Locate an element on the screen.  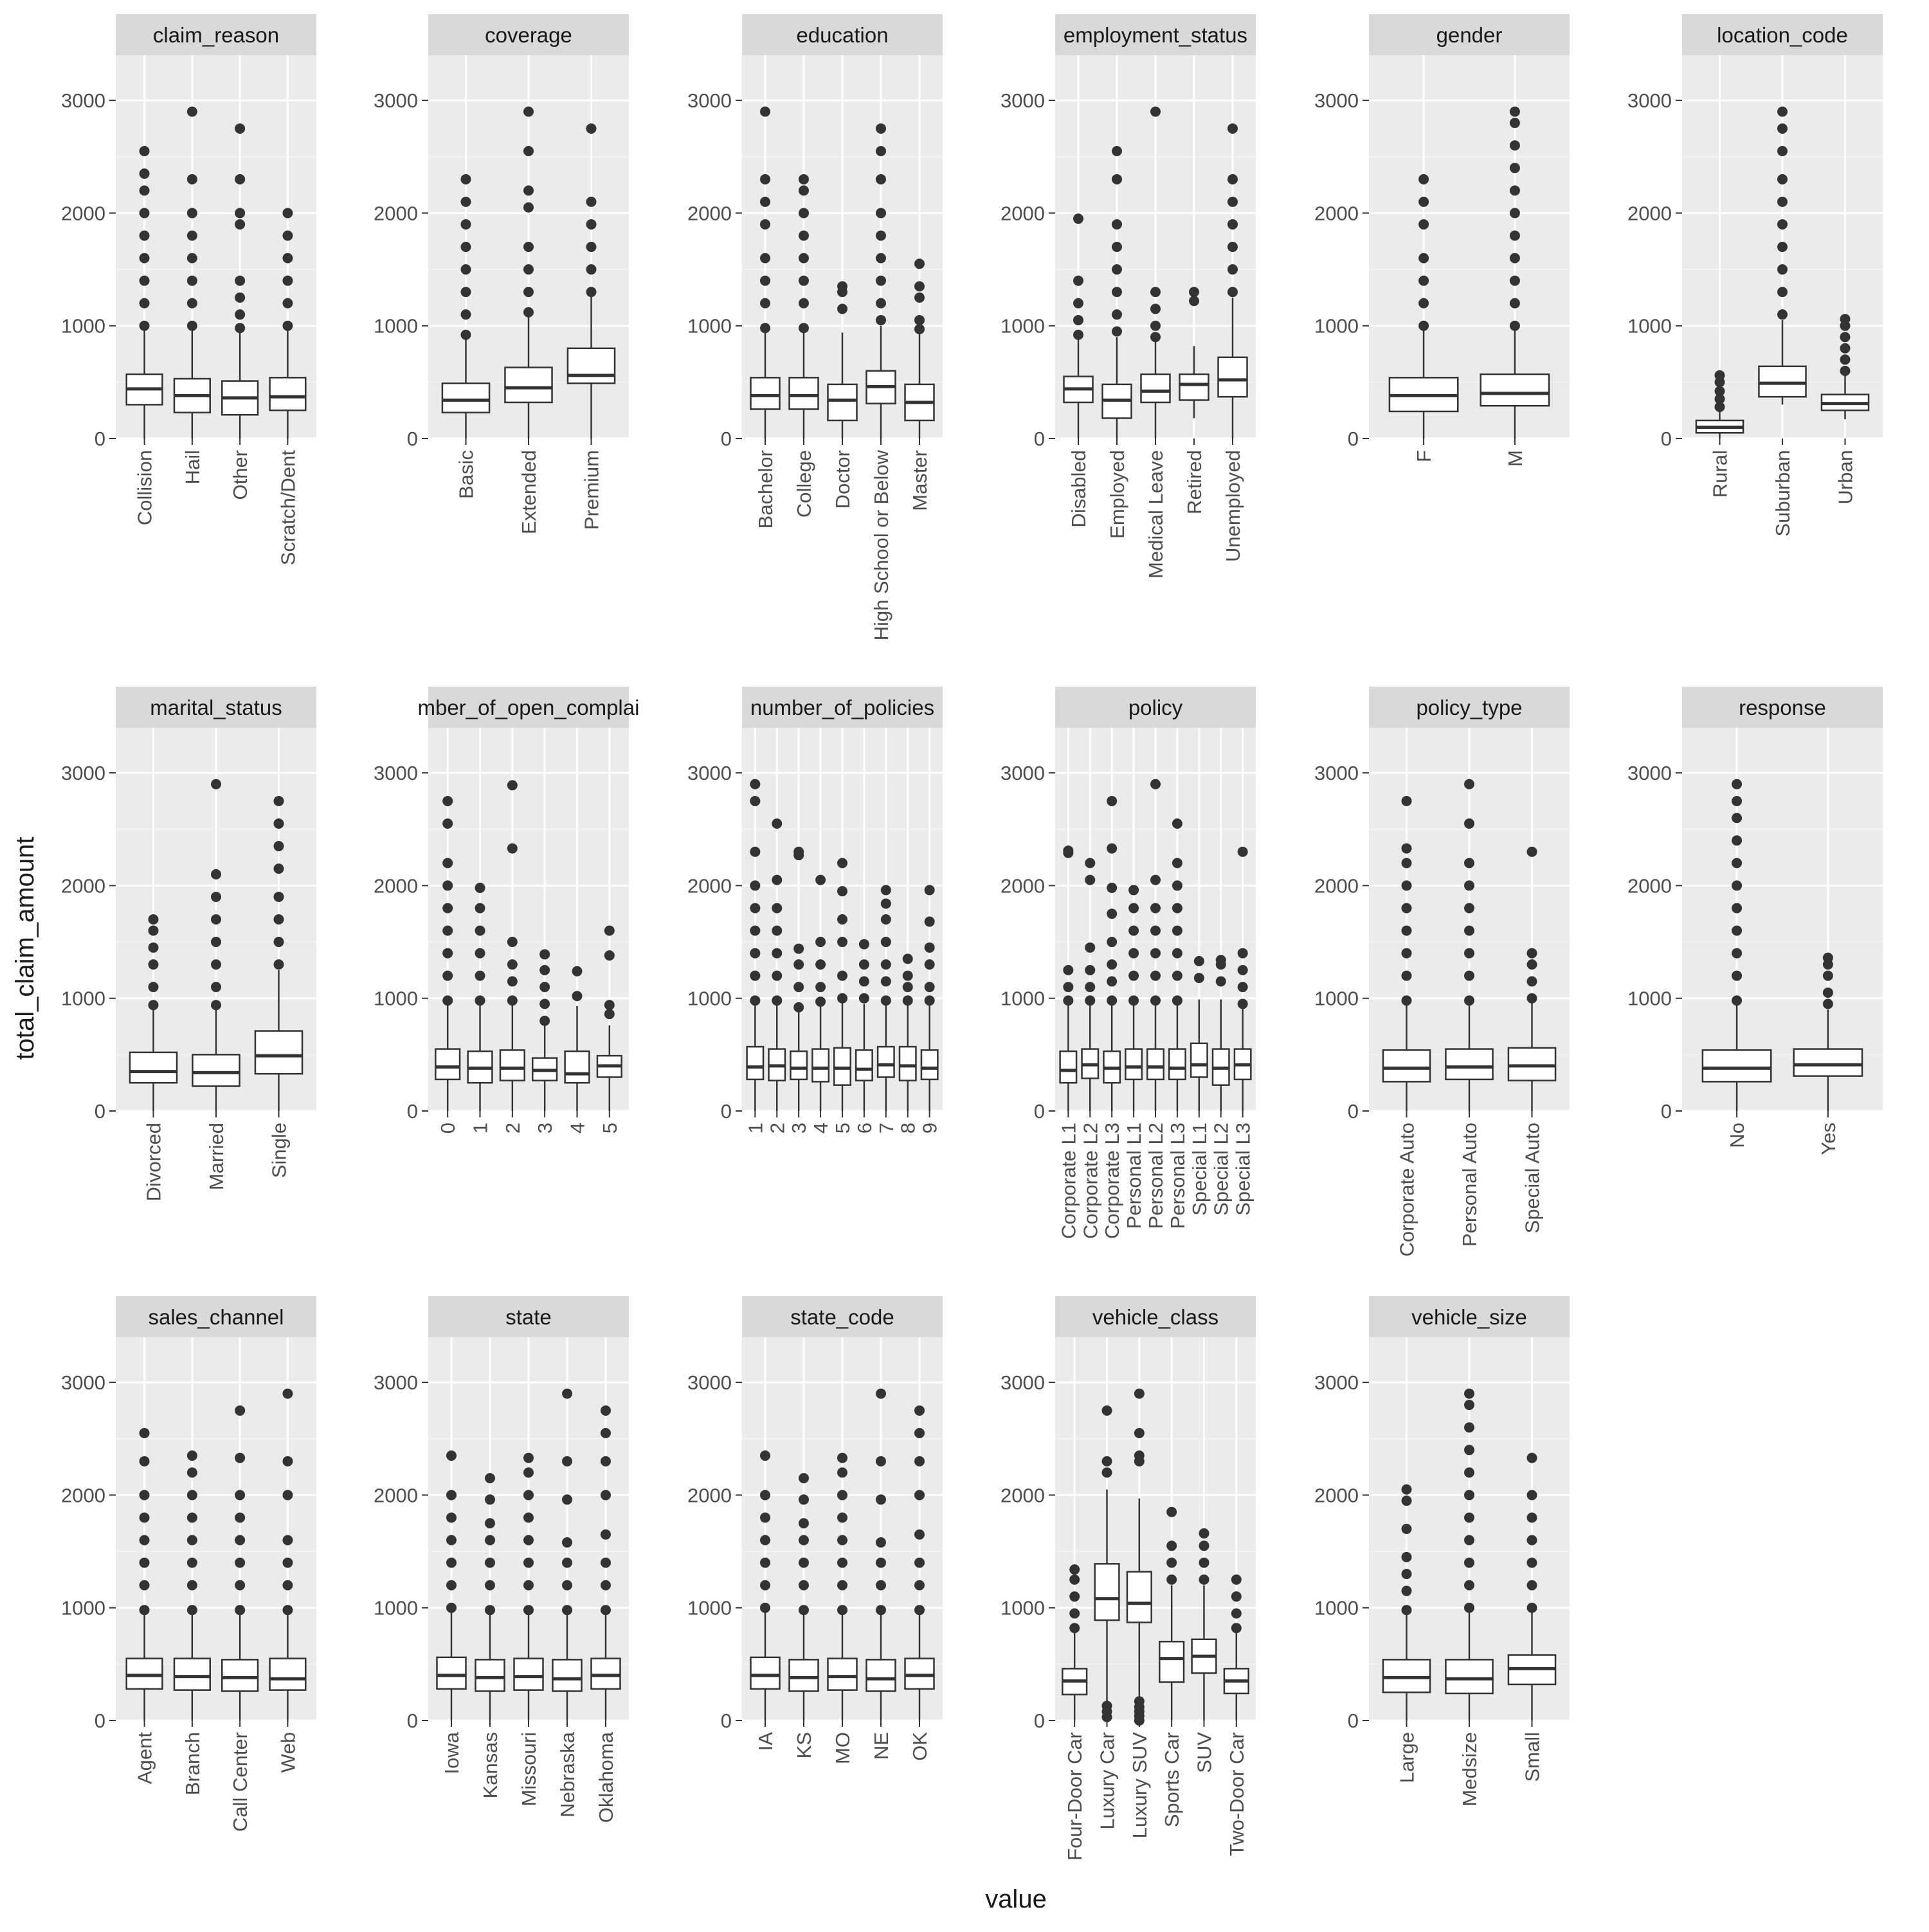
box-sports-car is located at coordinates (1172, 1613).